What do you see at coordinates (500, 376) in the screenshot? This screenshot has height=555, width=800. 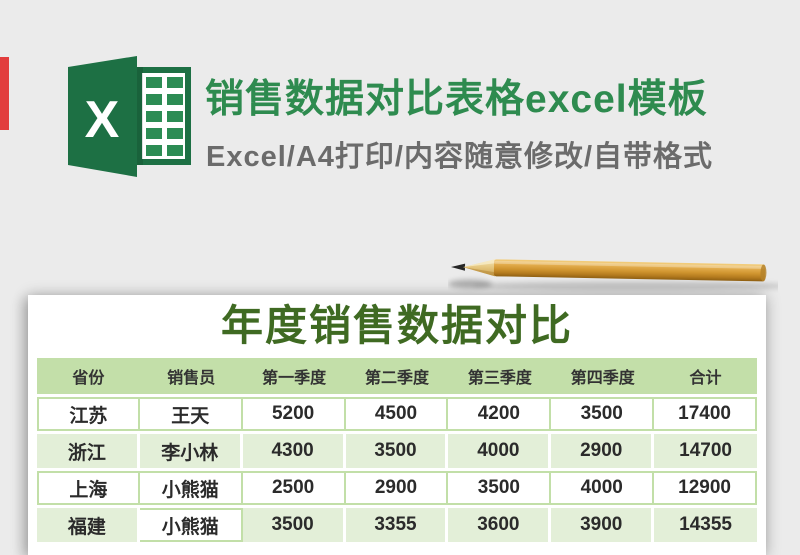 I see `header-cell: 第三季度` at bounding box center [500, 376].